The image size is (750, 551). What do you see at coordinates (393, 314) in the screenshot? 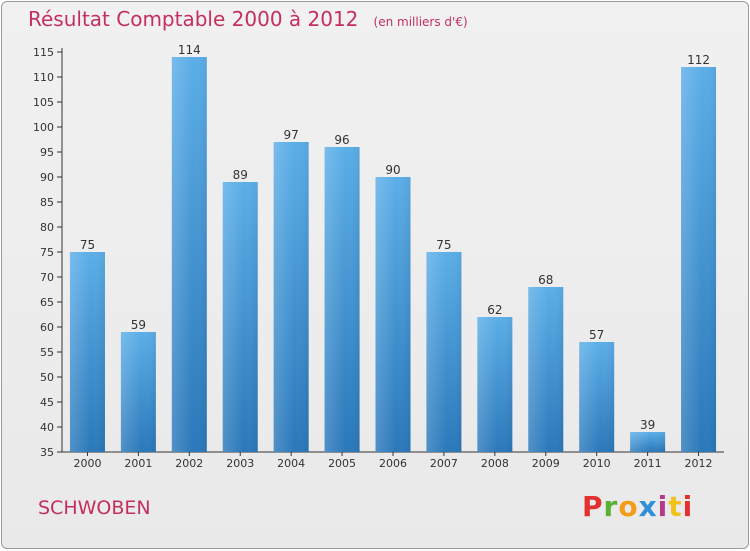
I see `bar-shine-2006` at bounding box center [393, 314].